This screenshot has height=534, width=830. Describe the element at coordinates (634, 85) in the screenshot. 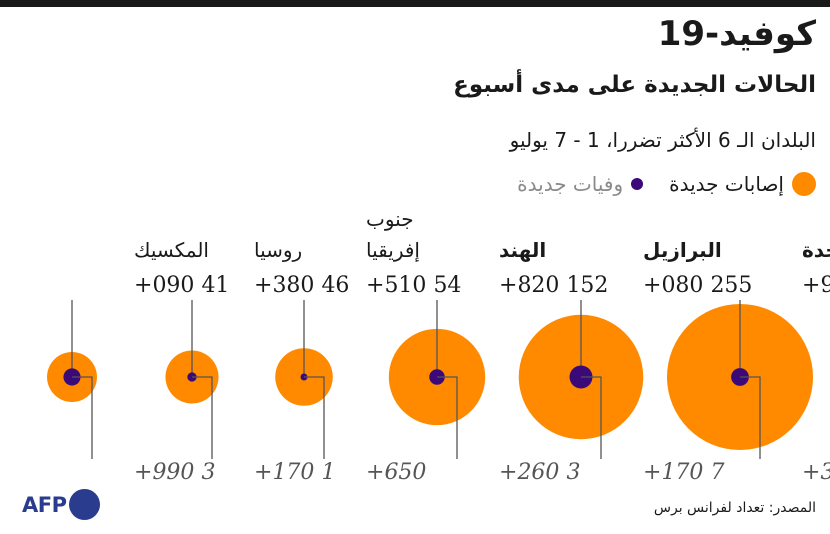

I see `chart-subtitle: الحالات الجديدة على مدى أسبوع` at that location.